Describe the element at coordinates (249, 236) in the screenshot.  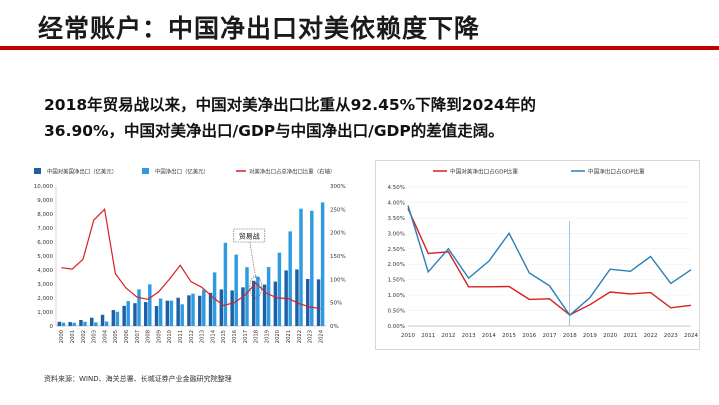
I see `annotation-label: 贸易战` at that location.